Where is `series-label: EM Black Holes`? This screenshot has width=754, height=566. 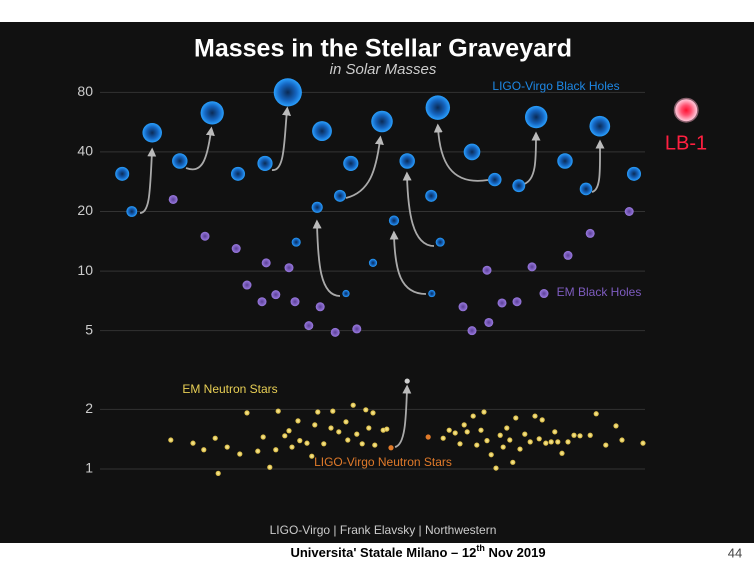 series-label: EM Black Holes is located at coordinates (599, 292).